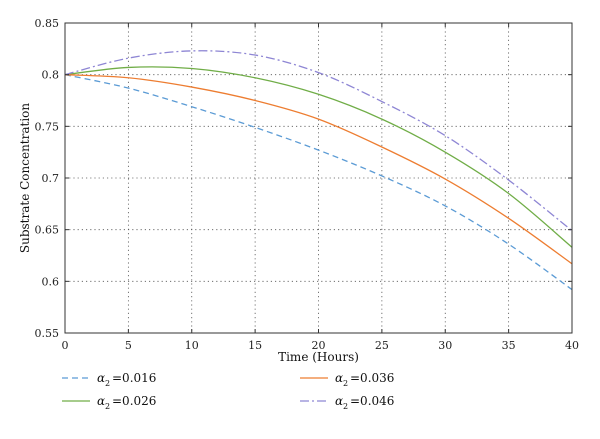 The height and width of the screenshot is (439, 600). I want to click on legend-item-4: α 2 =0.046, so click(347, 402).